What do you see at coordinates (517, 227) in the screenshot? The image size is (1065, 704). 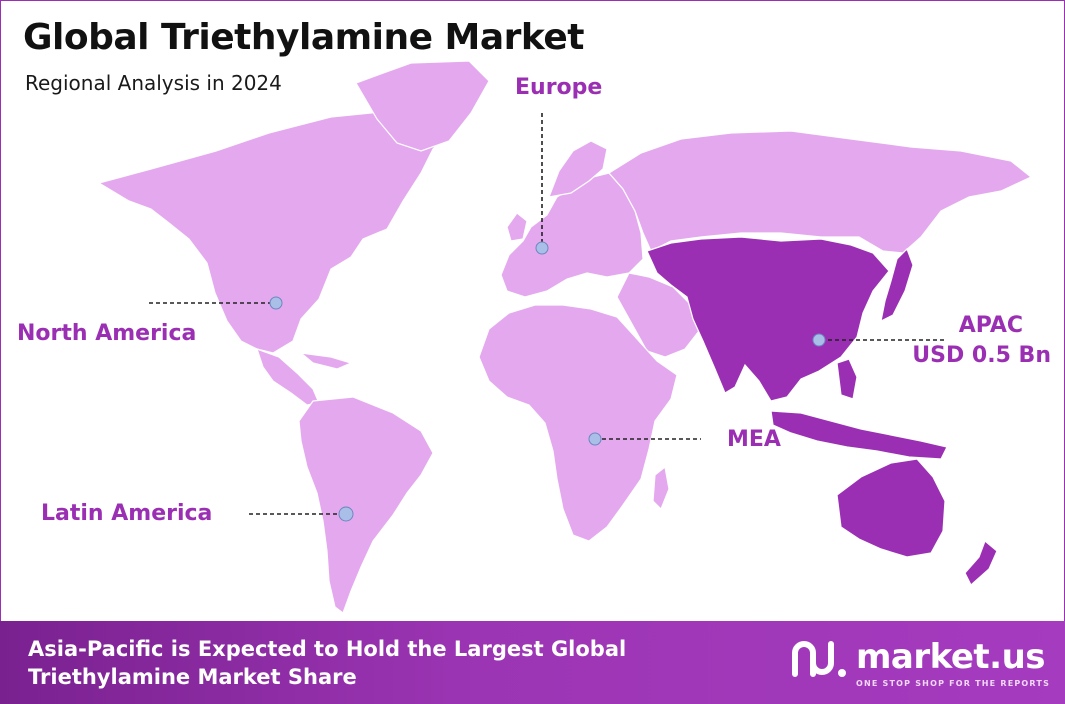 I see `uk-region` at bounding box center [517, 227].